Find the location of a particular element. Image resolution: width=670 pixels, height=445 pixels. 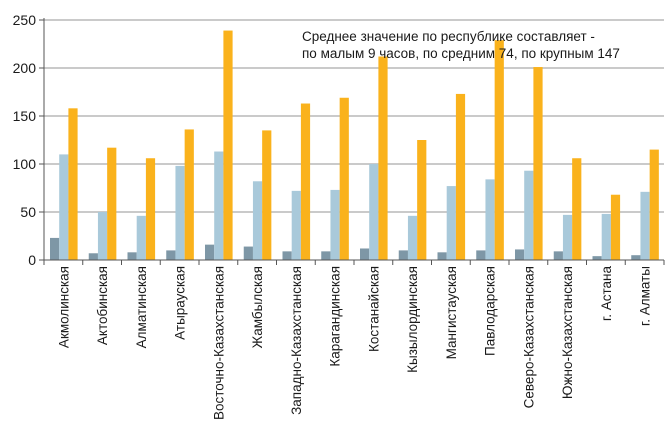

y-tick-label: 0 is located at coordinates (32, 260).